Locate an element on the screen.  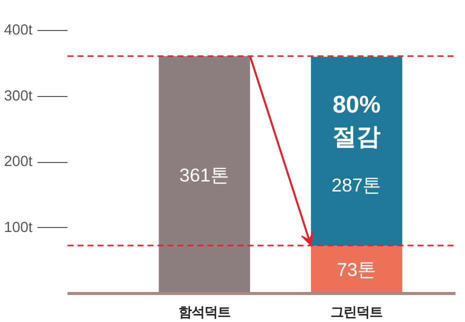
data-label: 361톤 is located at coordinates (204, 175).